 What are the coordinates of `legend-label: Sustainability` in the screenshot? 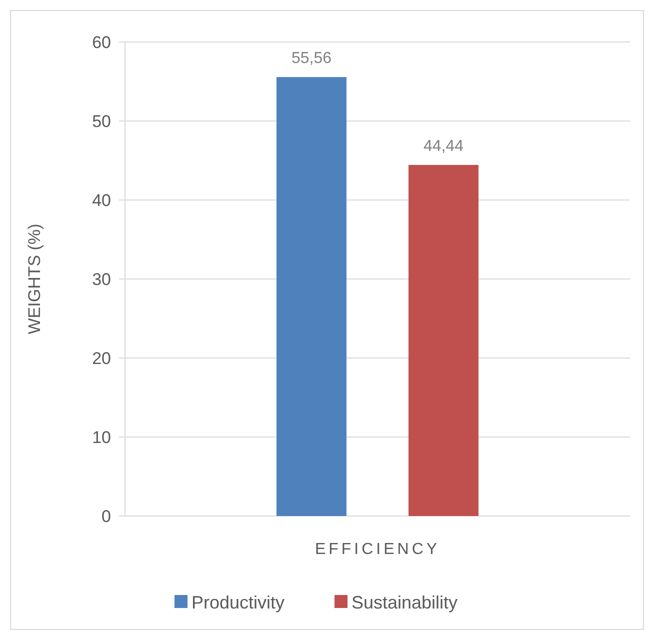 It's located at (405, 602).